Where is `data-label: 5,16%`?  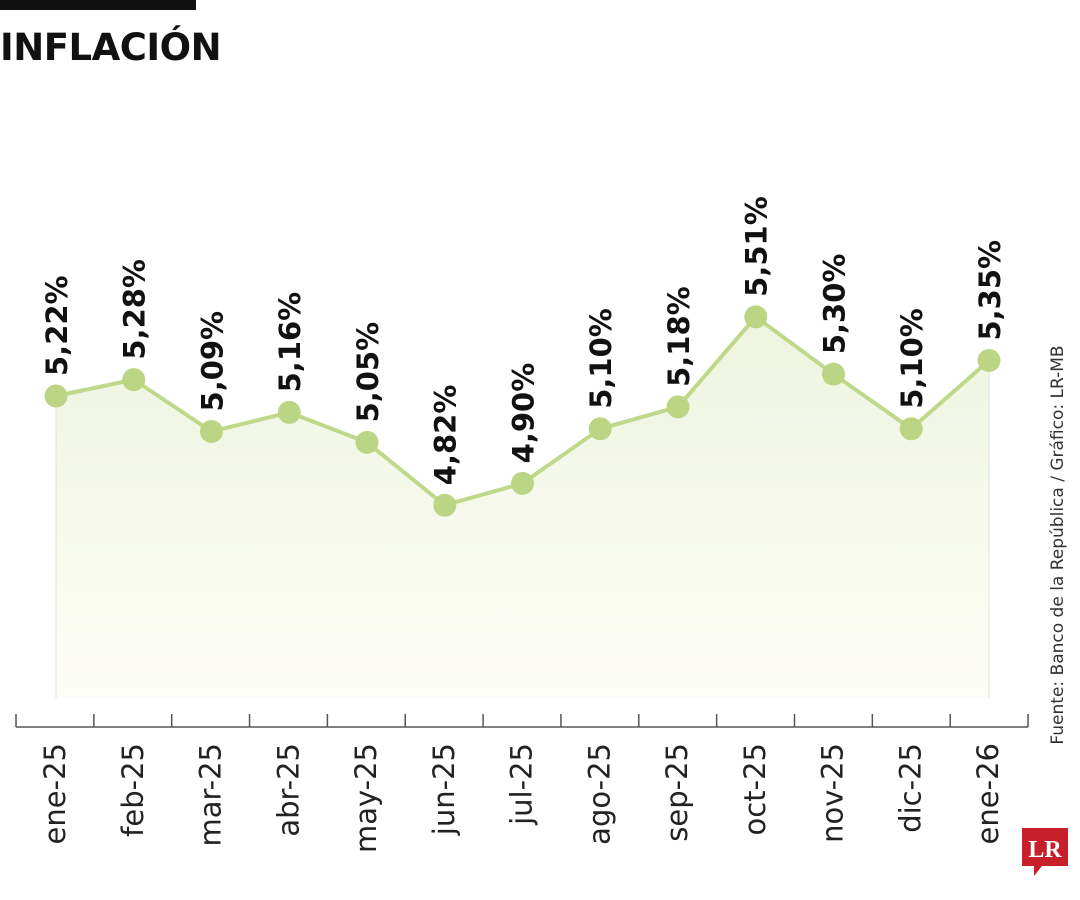 data-label: 5,16% is located at coordinates (290, 342).